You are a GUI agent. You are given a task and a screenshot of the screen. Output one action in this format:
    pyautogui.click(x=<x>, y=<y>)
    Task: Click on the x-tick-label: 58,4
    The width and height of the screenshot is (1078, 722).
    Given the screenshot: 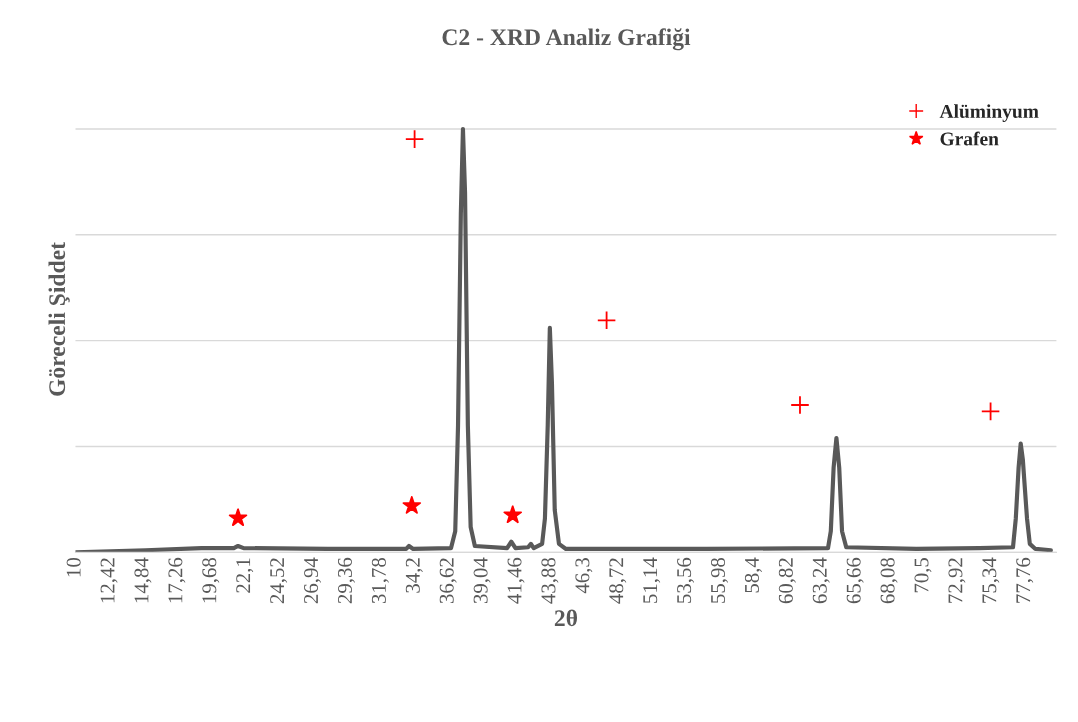 What is the action you would take?
    pyautogui.click(x=753, y=575)
    